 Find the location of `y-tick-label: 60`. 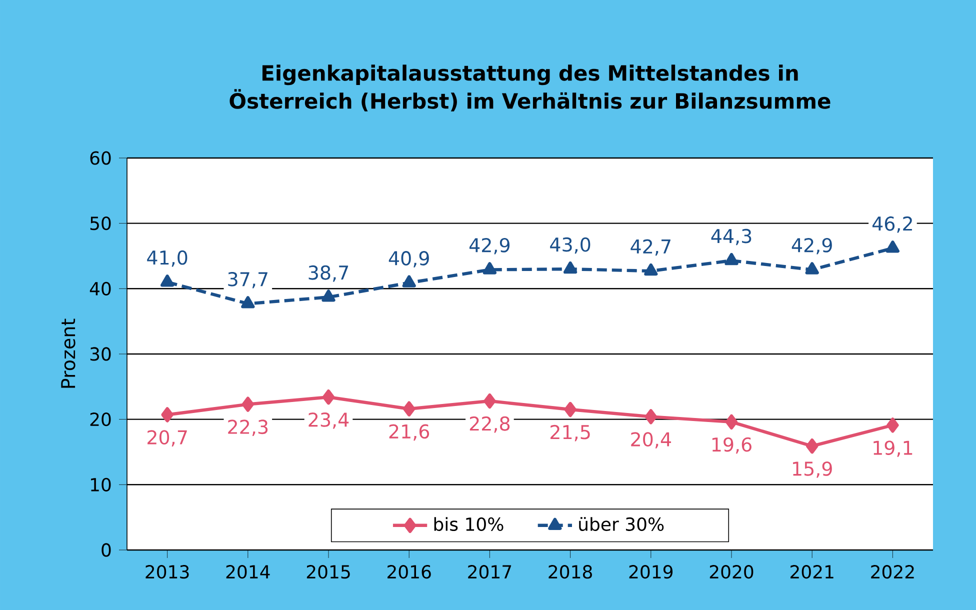

y-tick-label: 60 is located at coordinates (100, 158).